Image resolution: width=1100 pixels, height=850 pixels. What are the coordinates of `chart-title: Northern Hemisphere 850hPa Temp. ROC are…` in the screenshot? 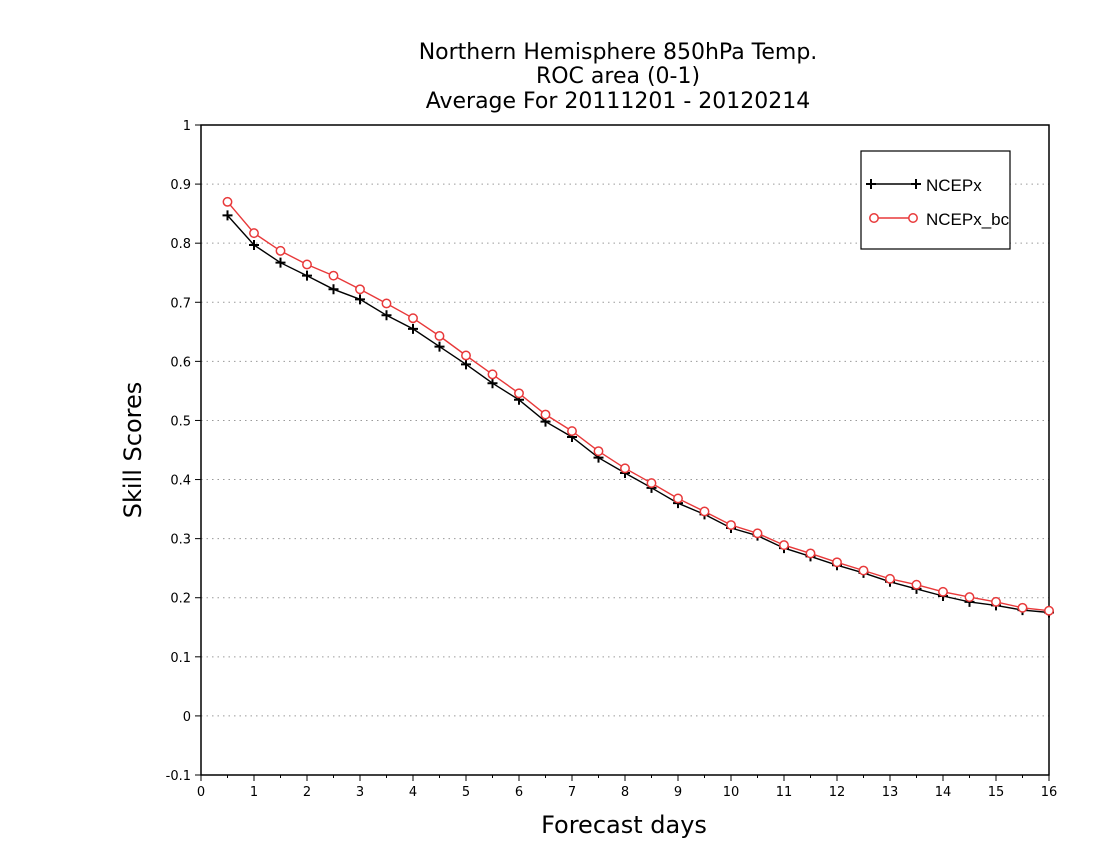 It's located at (618, 77).